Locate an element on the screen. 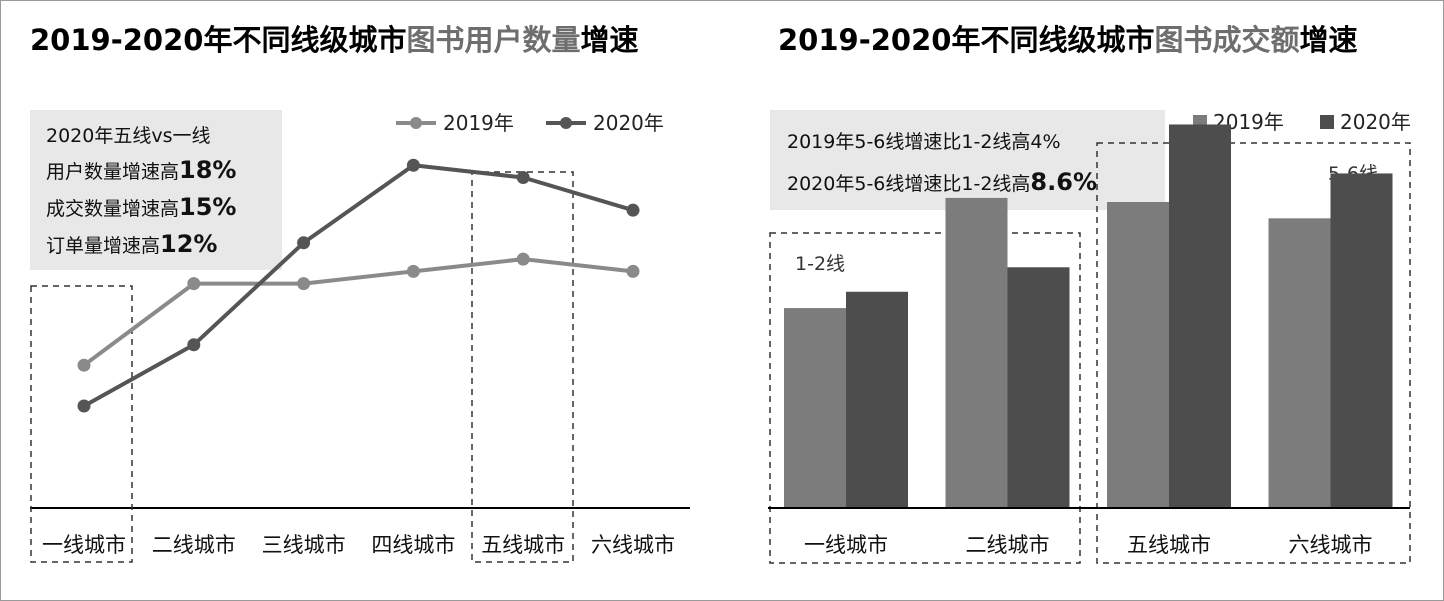  right-annotation-line2-value: 8.6% is located at coordinates (1063, 182).